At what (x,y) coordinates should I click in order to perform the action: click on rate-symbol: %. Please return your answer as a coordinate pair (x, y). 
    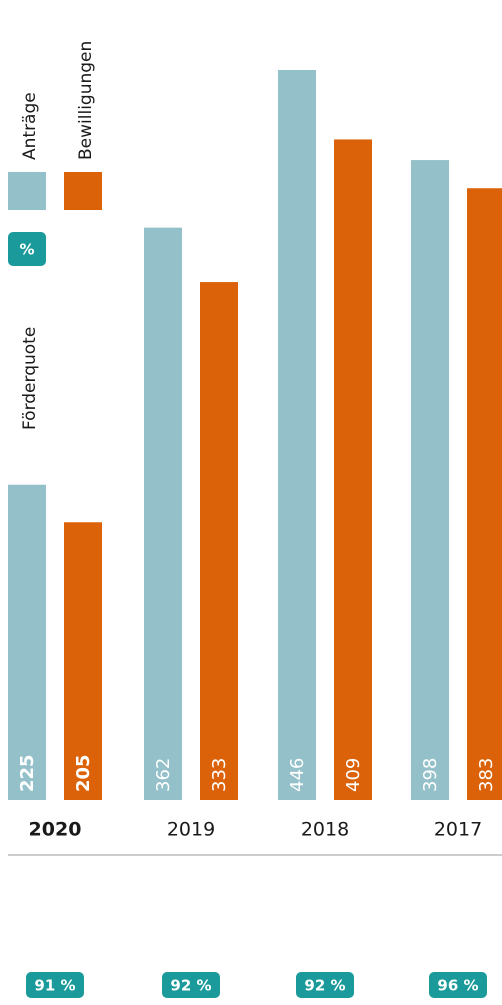
    Looking at the image, I should click on (26, 250).